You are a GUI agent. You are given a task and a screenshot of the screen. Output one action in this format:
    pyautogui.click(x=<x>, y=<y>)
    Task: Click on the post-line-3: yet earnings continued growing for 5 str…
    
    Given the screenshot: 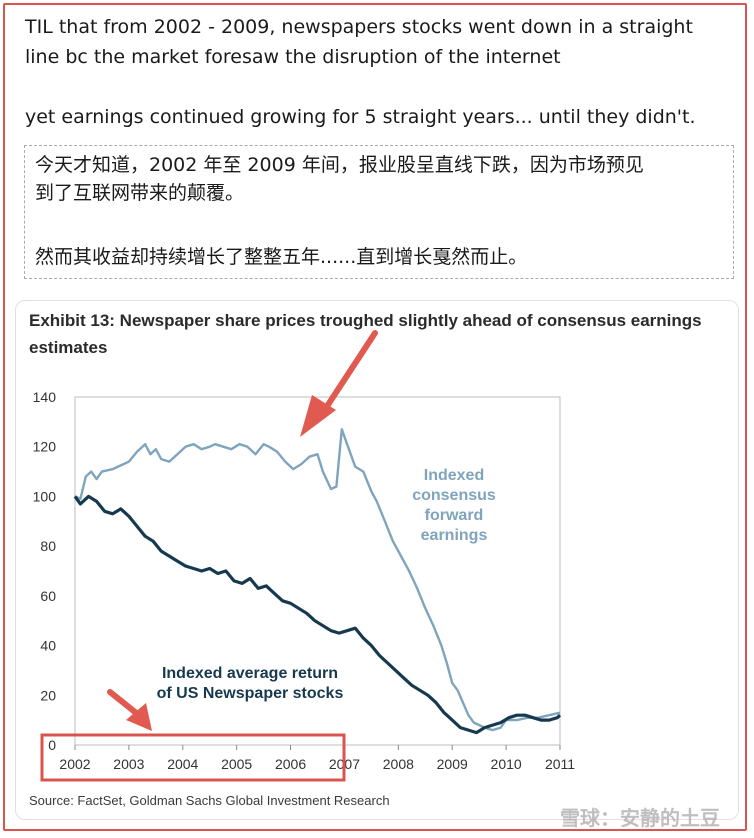 What is the action you would take?
    pyautogui.click(x=360, y=117)
    